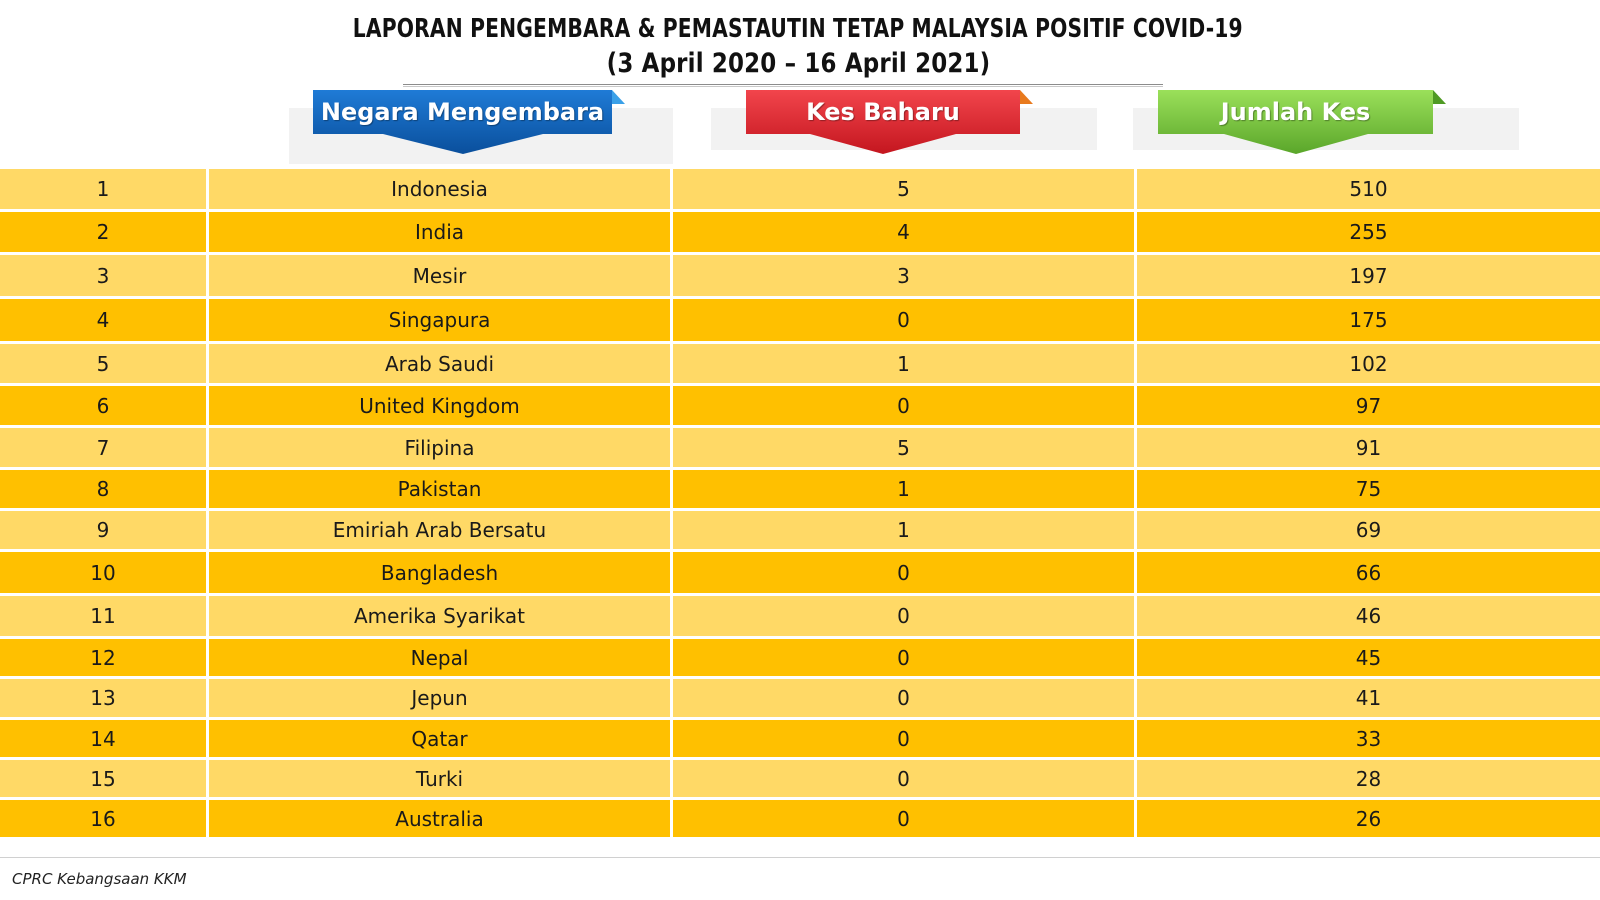 The image size is (1600, 900). What do you see at coordinates (800, 857) in the screenshot?
I see `footer-divider` at bounding box center [800, 857].